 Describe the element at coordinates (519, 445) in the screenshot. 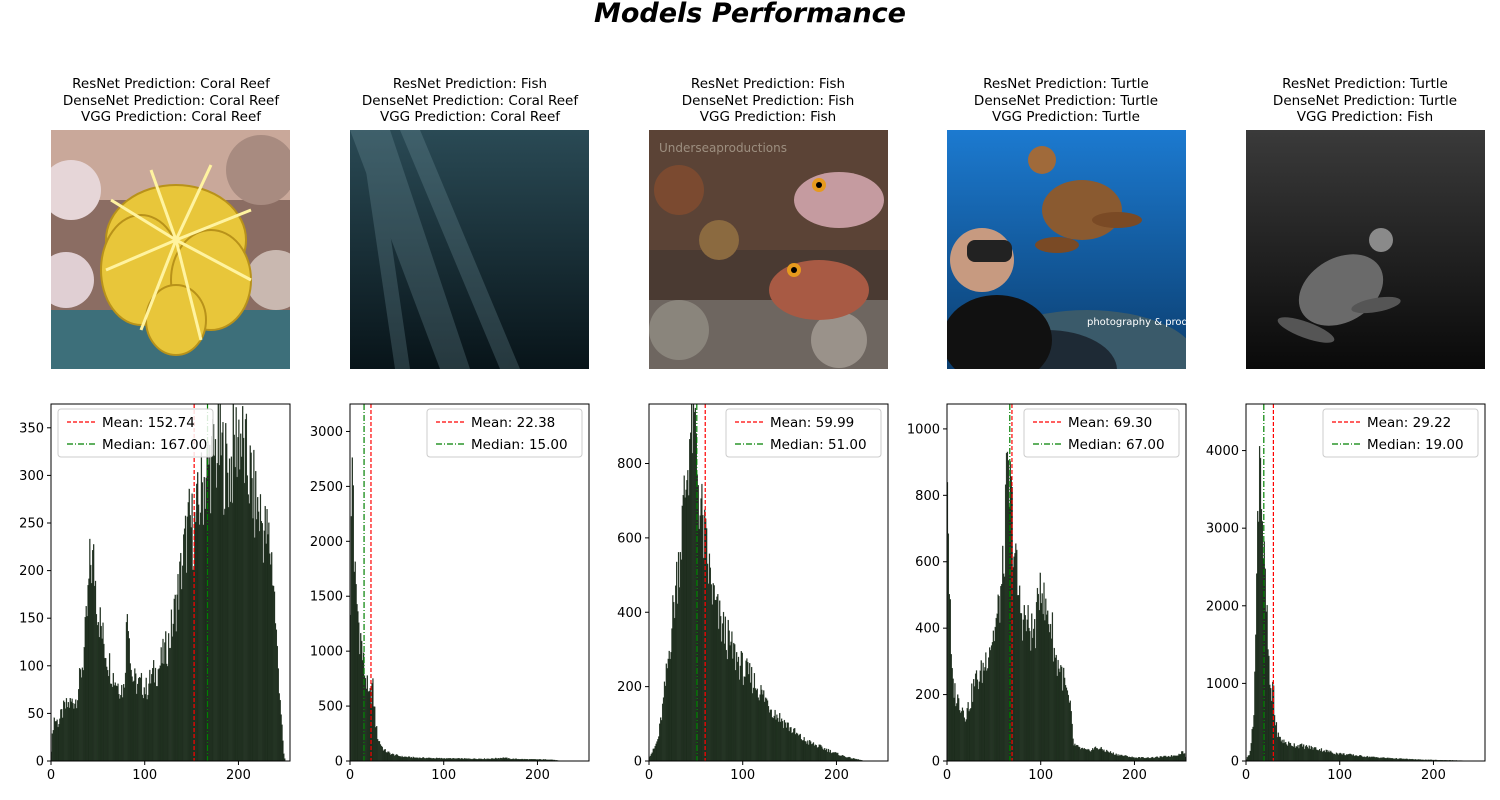

I see `legend-median-label: Median: 15.00` at that location.